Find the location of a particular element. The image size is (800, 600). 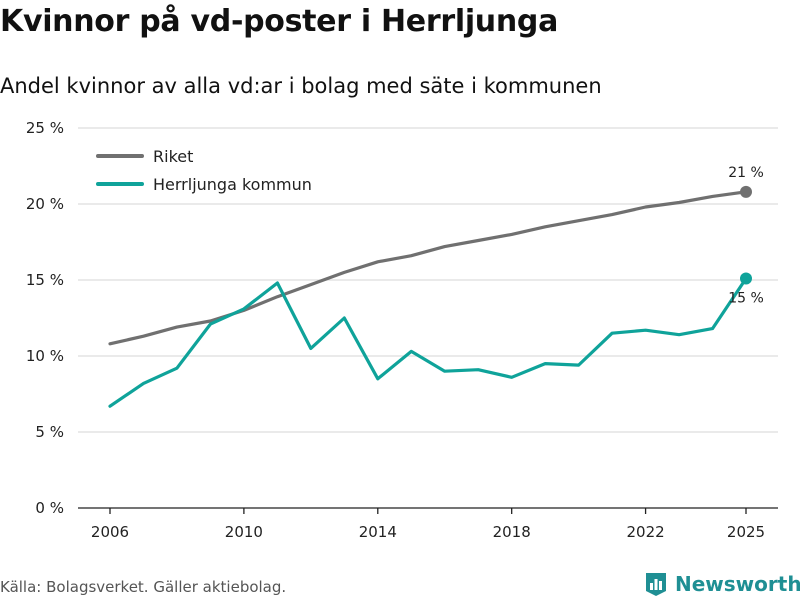

brand-logo: Newsworthy is located at coordinates (722, 584).